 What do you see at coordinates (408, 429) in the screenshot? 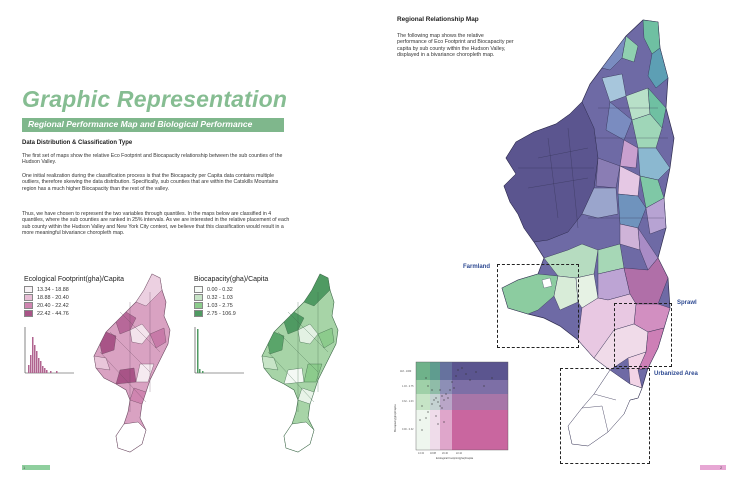
I see `svg-text: 0.00 - 0.32` at bounding box center [408, 429].